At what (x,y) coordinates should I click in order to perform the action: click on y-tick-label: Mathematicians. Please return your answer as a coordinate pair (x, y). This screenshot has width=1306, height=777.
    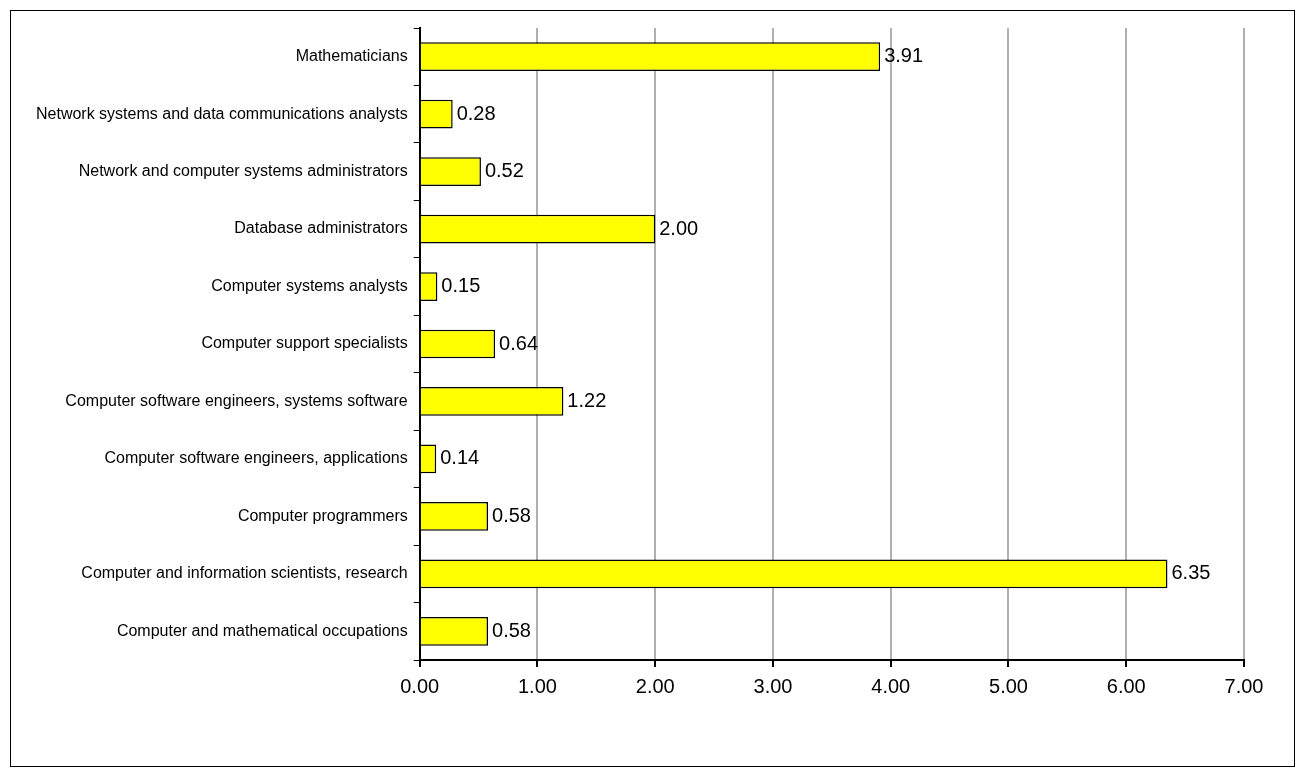
    Looking at the image, I should click on (351, 56).